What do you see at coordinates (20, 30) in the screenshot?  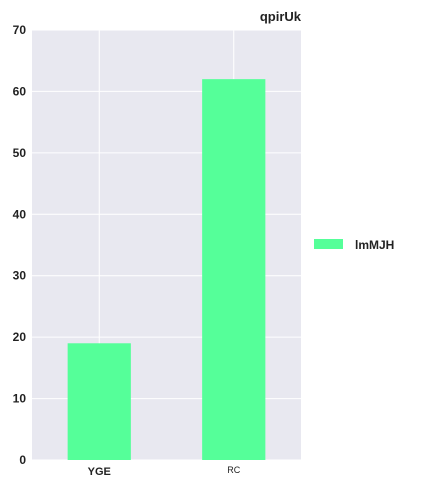 I see `y-tick-label: 70` at bounding box center [20, 30].